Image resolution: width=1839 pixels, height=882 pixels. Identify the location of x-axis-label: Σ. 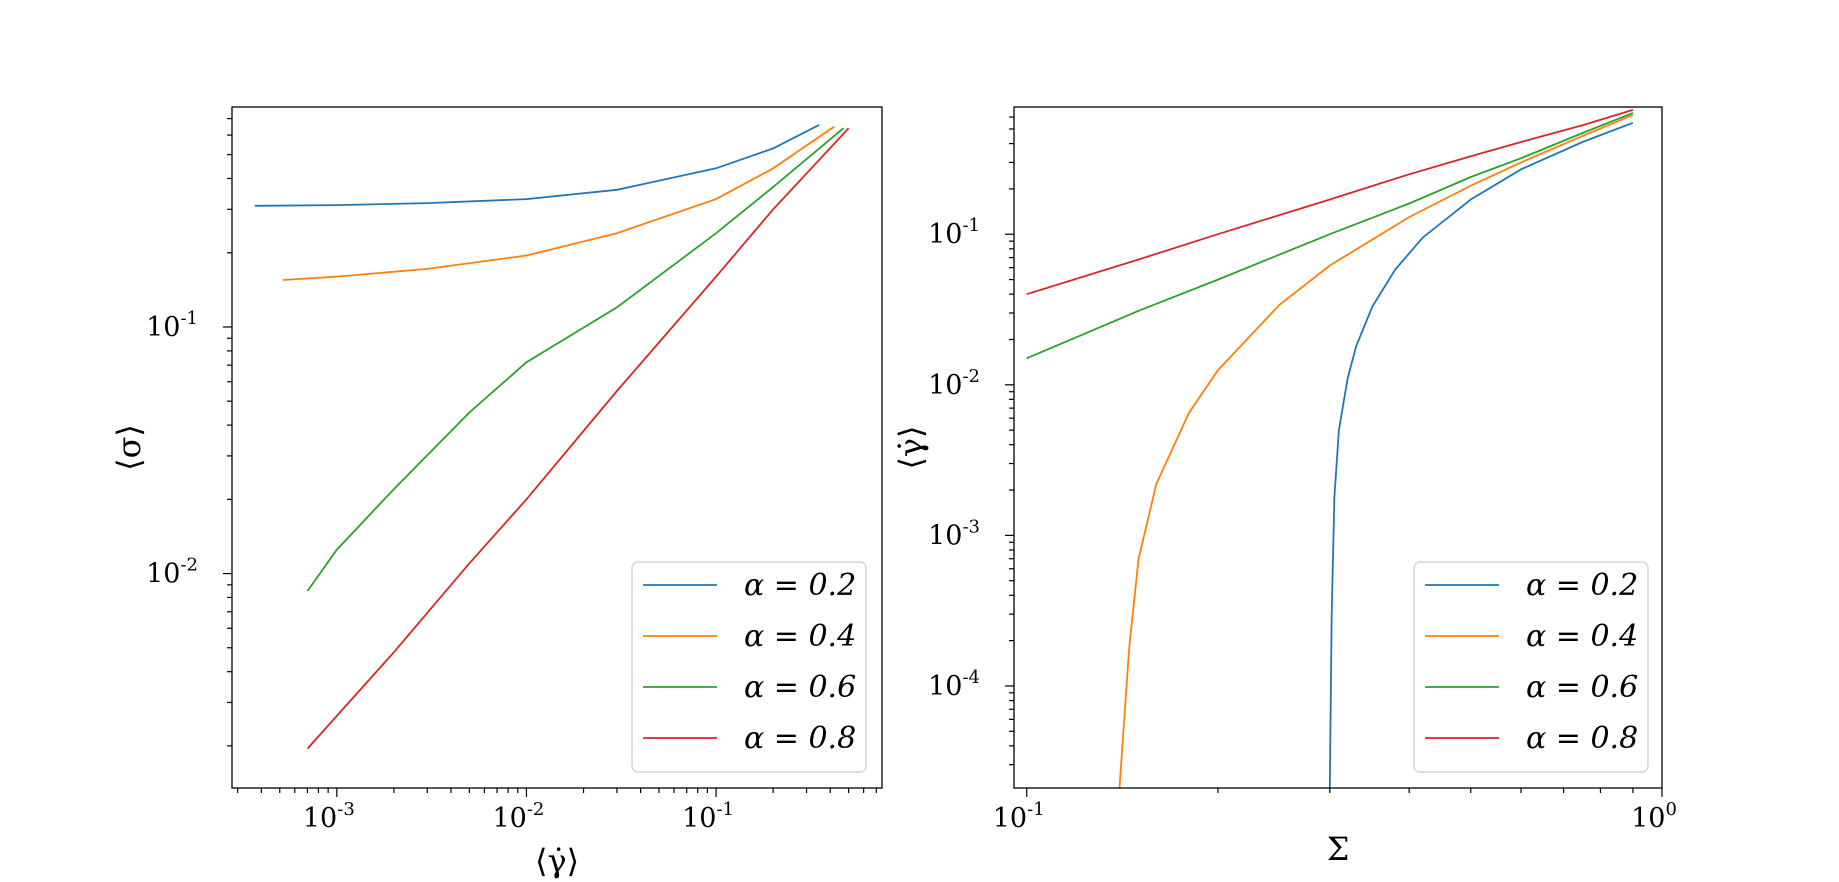
(1338, 849).